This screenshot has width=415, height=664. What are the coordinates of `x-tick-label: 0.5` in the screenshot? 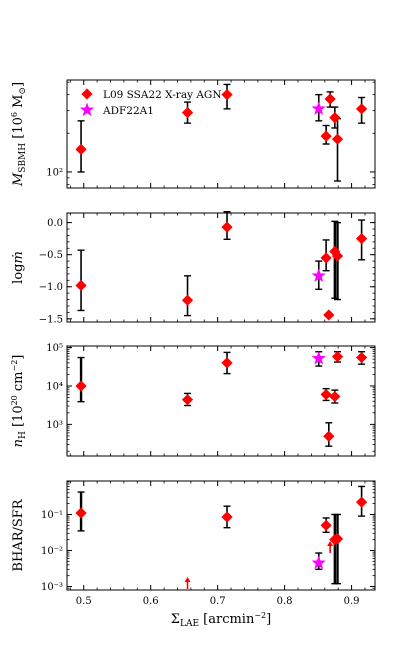 It's located at (84, 601).